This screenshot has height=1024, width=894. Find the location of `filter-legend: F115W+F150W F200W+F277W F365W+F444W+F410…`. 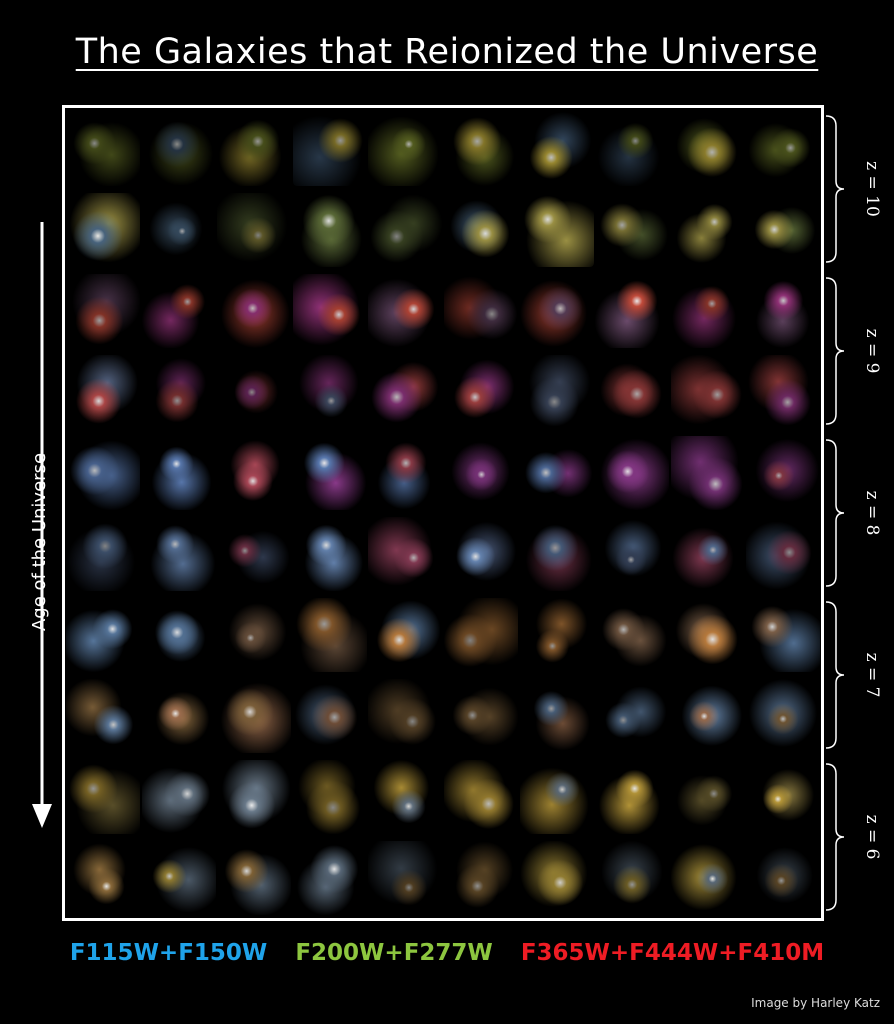

filter-legend: F115W+F150W F200W+F277W F365W+F444W+F410… is located at coordinates (447, 953).